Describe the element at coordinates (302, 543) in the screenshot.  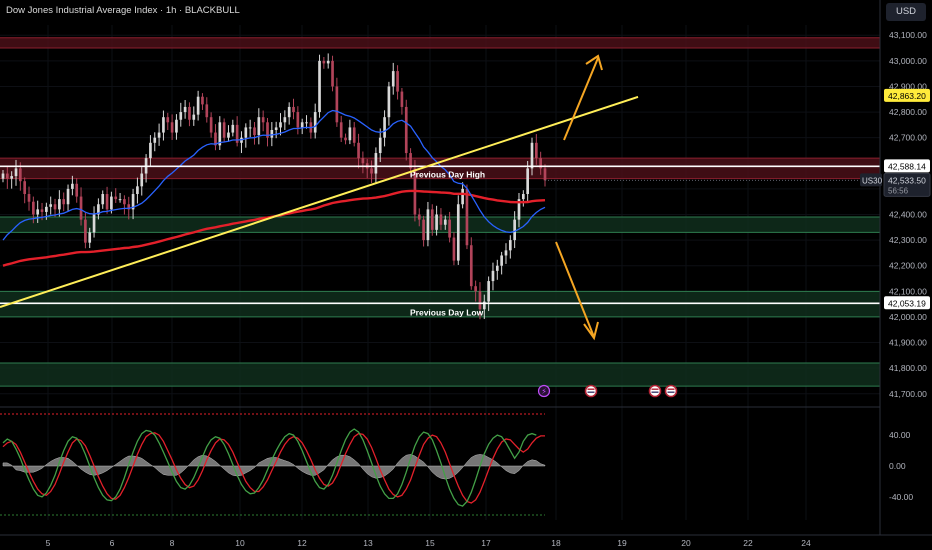
I see `time-tick-label: 12` at that location.